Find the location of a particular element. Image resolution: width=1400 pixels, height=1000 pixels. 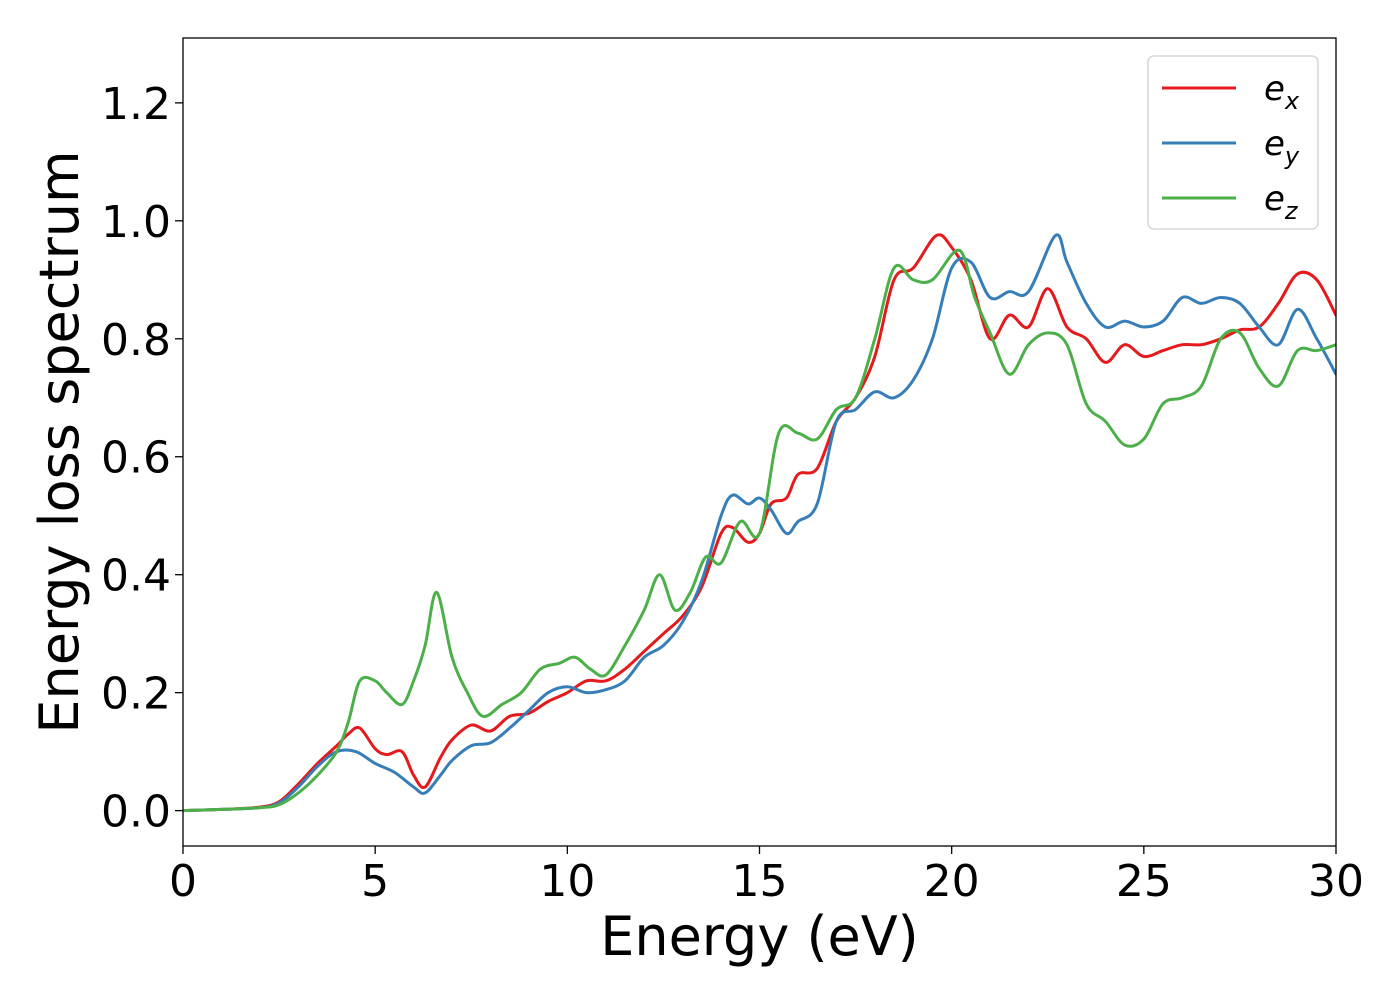

y-tick-label: 1.0 is located at coordinates (136, 222).